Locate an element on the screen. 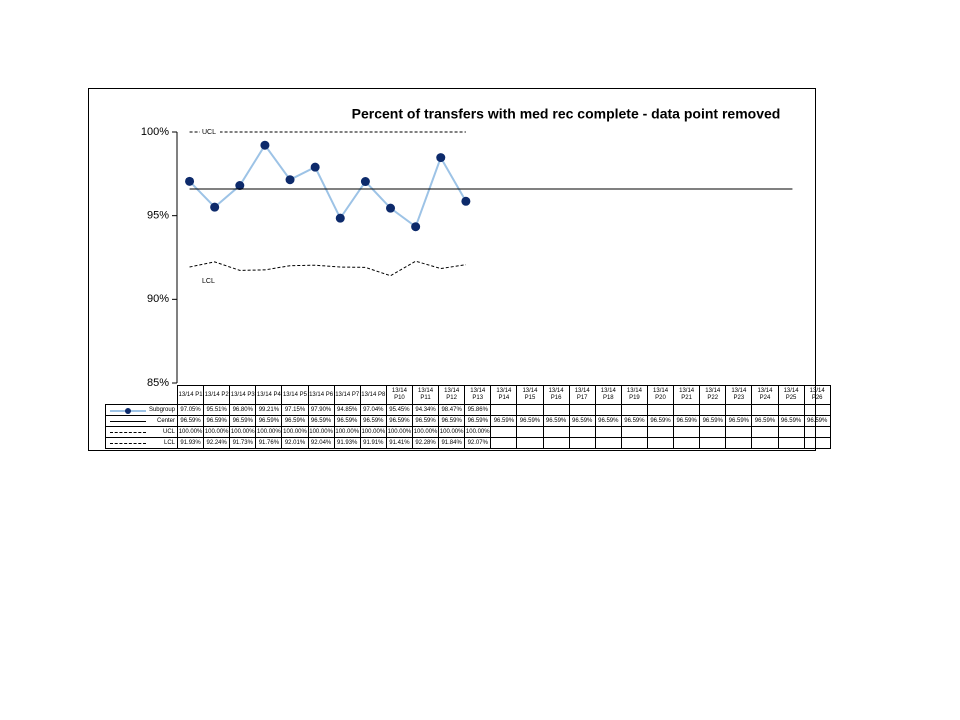  category-cell: 13/14 P4 is located at coordinates (269, 395).